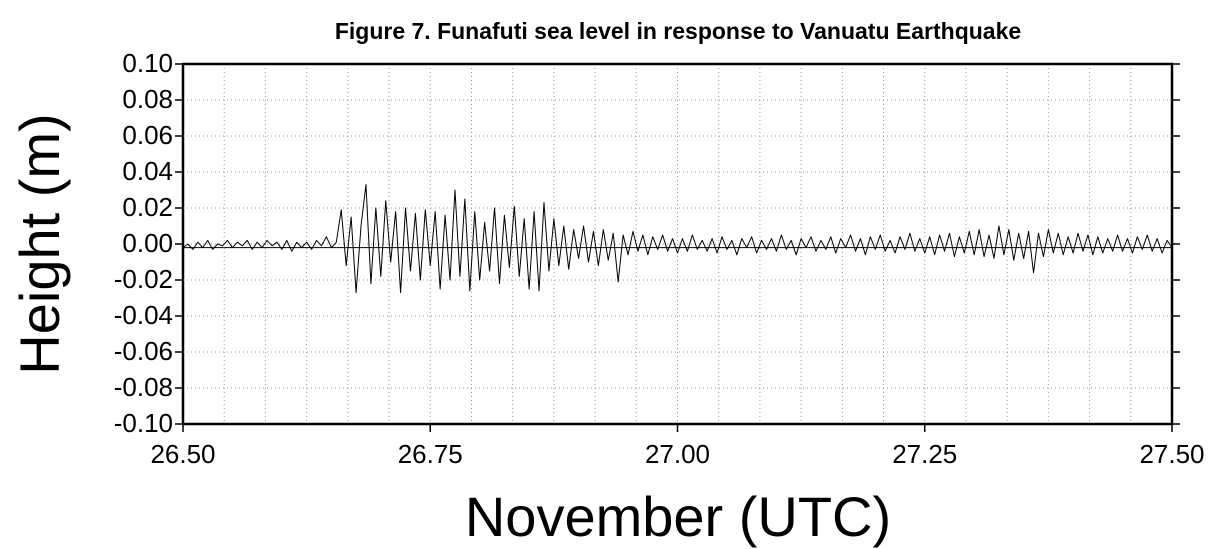 This screenshot has width=1226, height=549. What do you see at coordinates (143, 315) in the screenshot?
I see `y-tick-label: -0.04` at bounding box center [143, 315].